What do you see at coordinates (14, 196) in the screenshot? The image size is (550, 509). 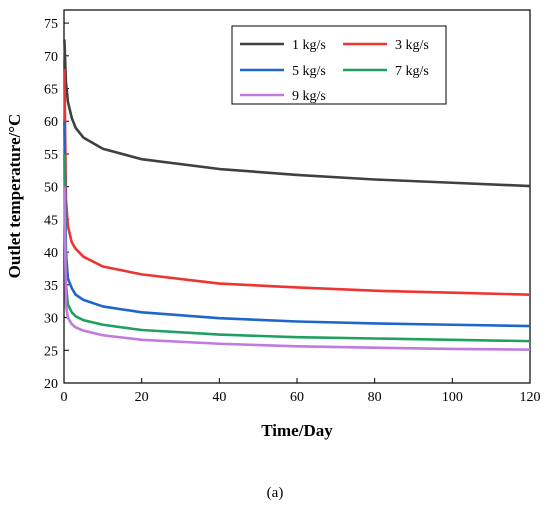 I see `y-axis-title: Outlet temperature/°C` at bounding box center [14, 196].